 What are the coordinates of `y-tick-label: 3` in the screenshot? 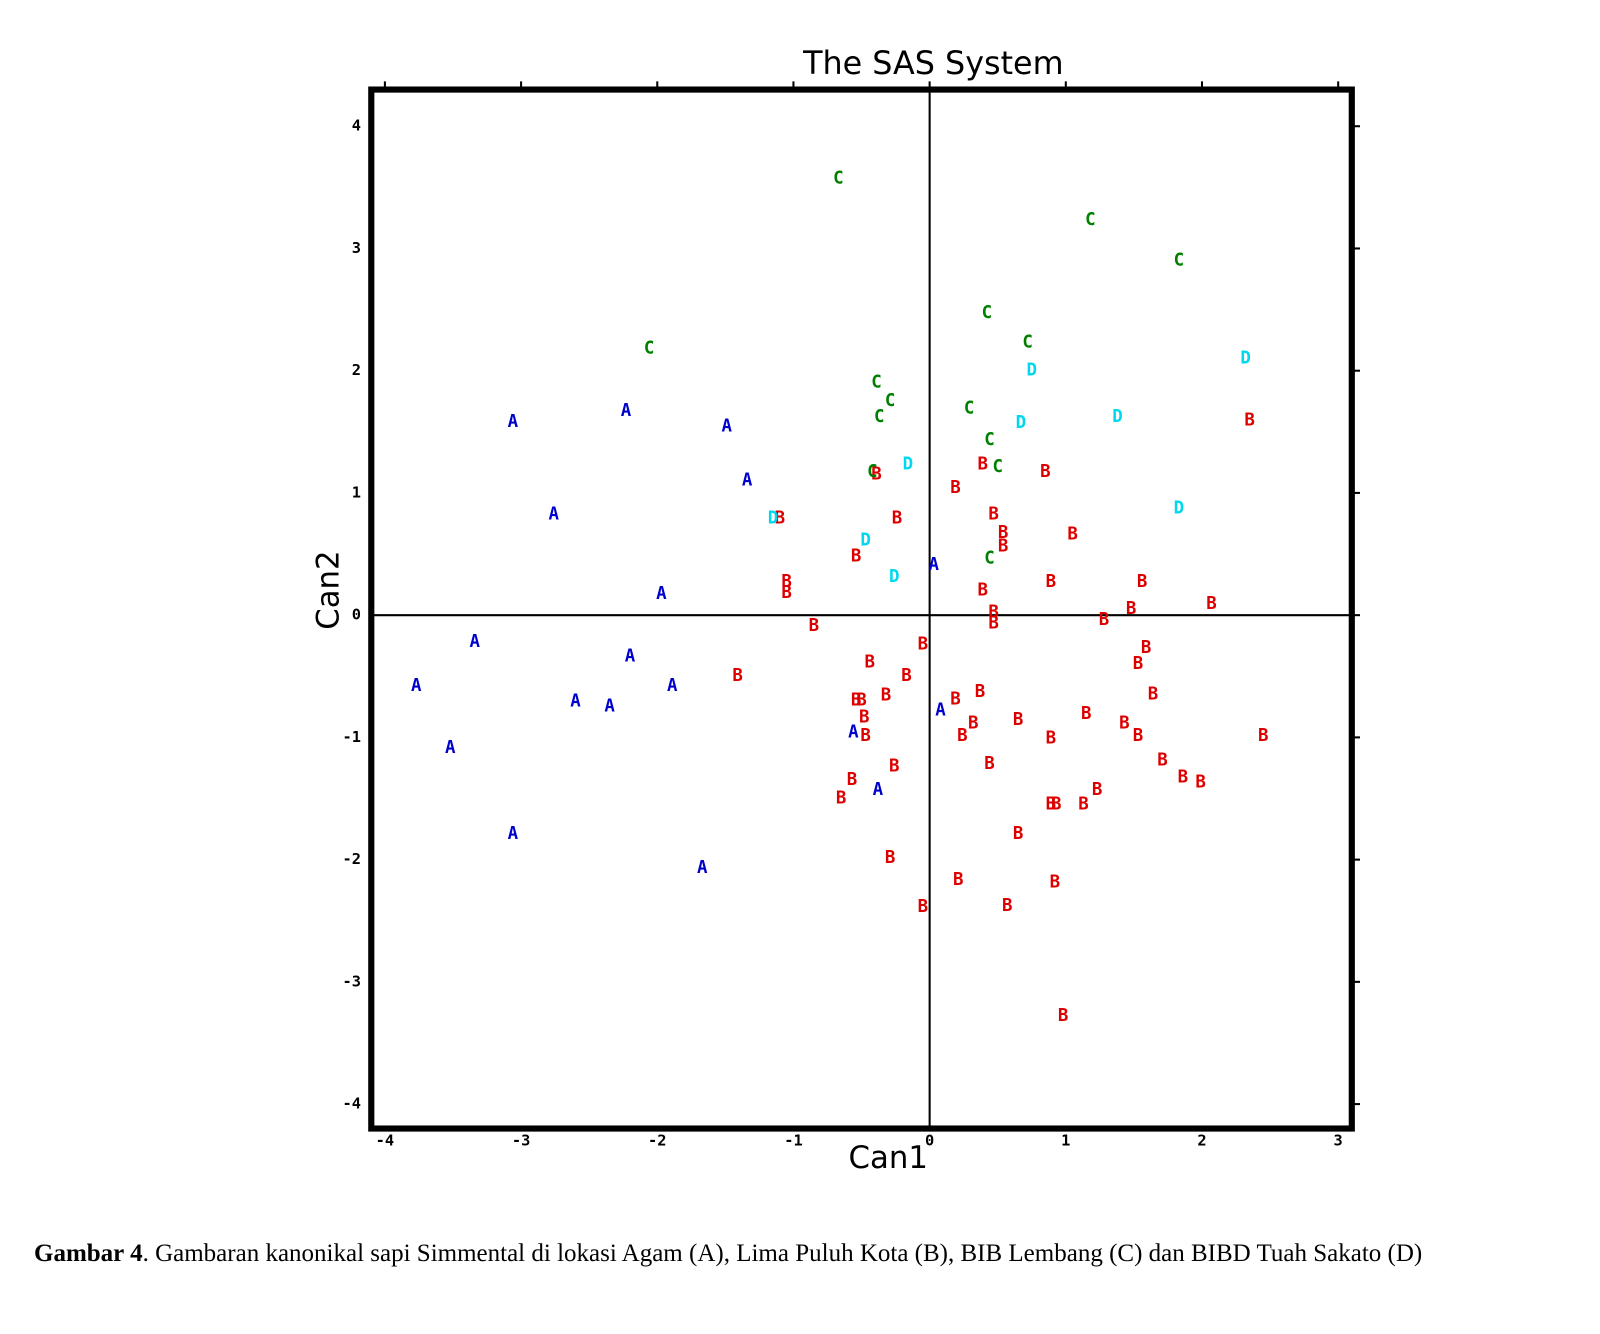 It's located at (356, 248).